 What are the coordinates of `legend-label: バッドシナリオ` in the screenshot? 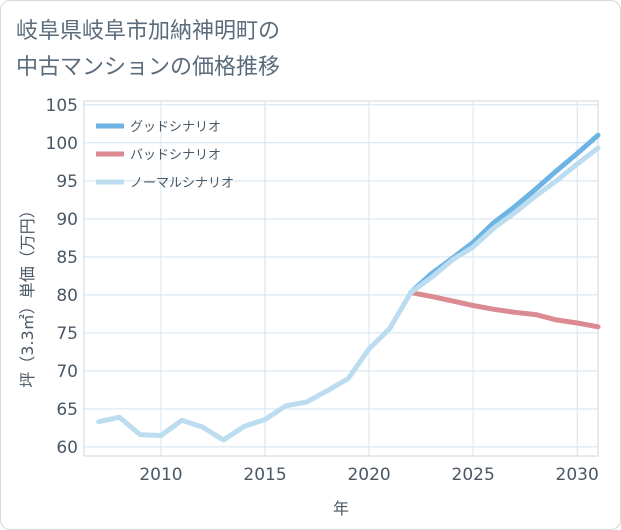 It's located at (175, 155).